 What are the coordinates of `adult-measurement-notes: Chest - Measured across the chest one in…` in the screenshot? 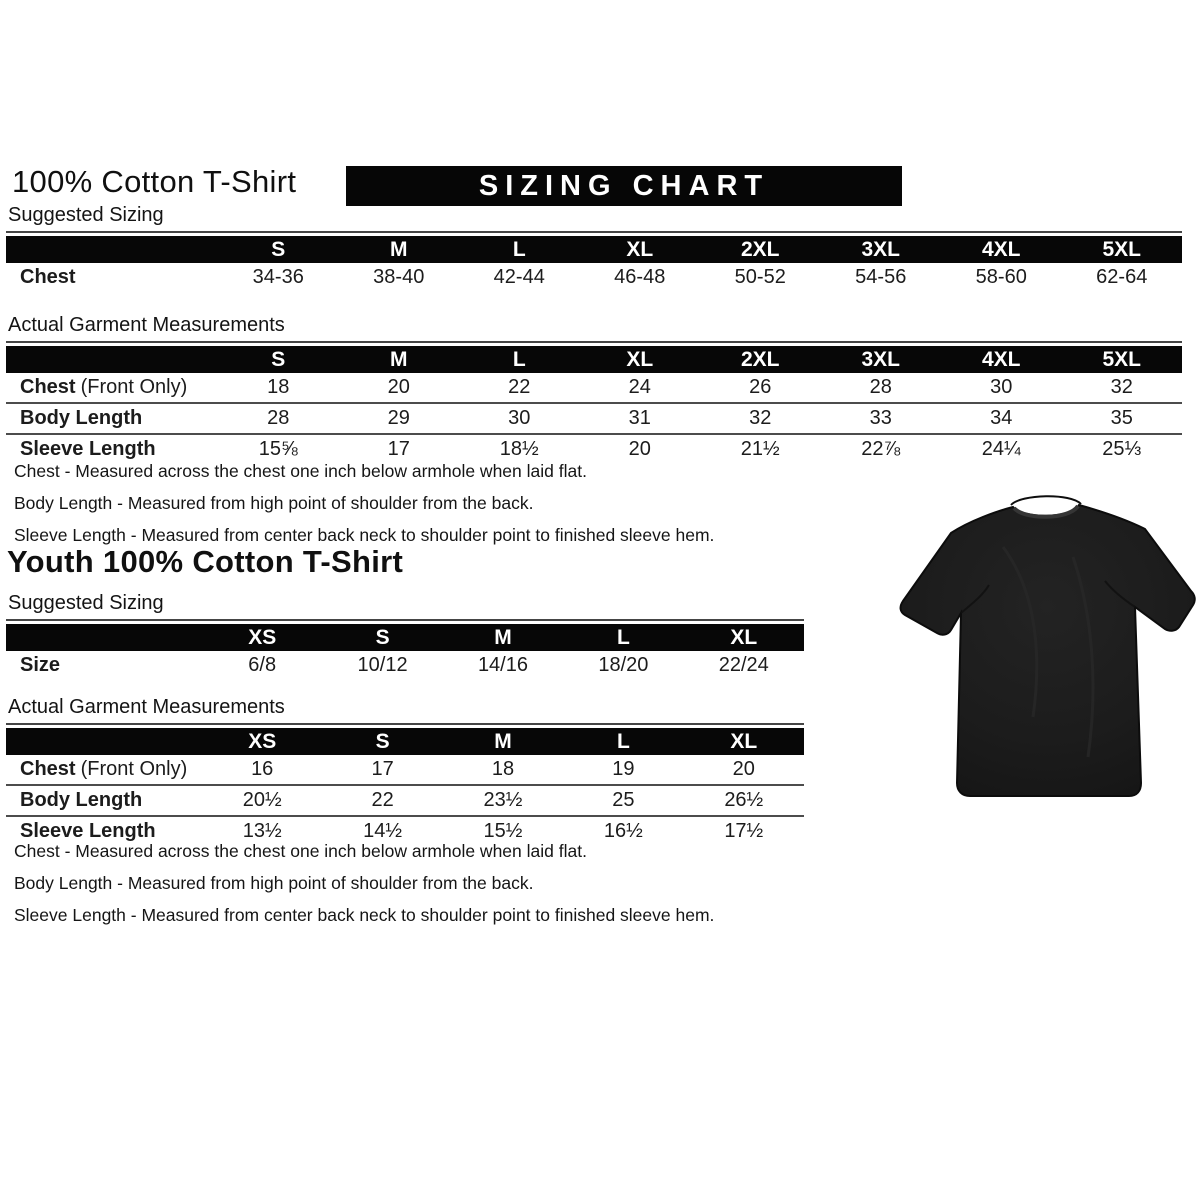 It's located at (364, 509).